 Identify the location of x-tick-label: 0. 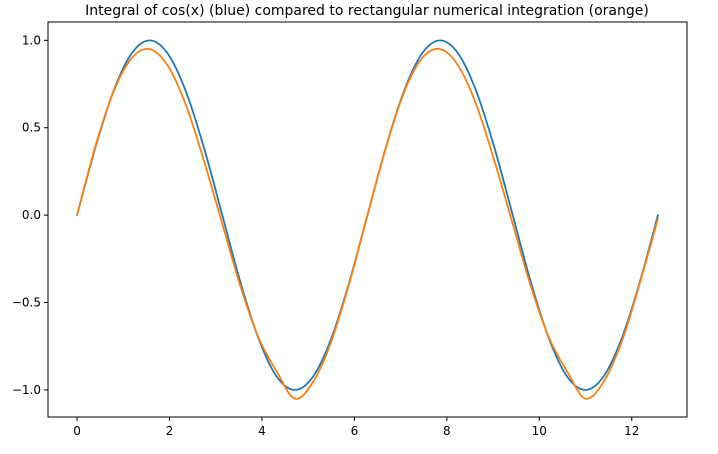
(77, 431).